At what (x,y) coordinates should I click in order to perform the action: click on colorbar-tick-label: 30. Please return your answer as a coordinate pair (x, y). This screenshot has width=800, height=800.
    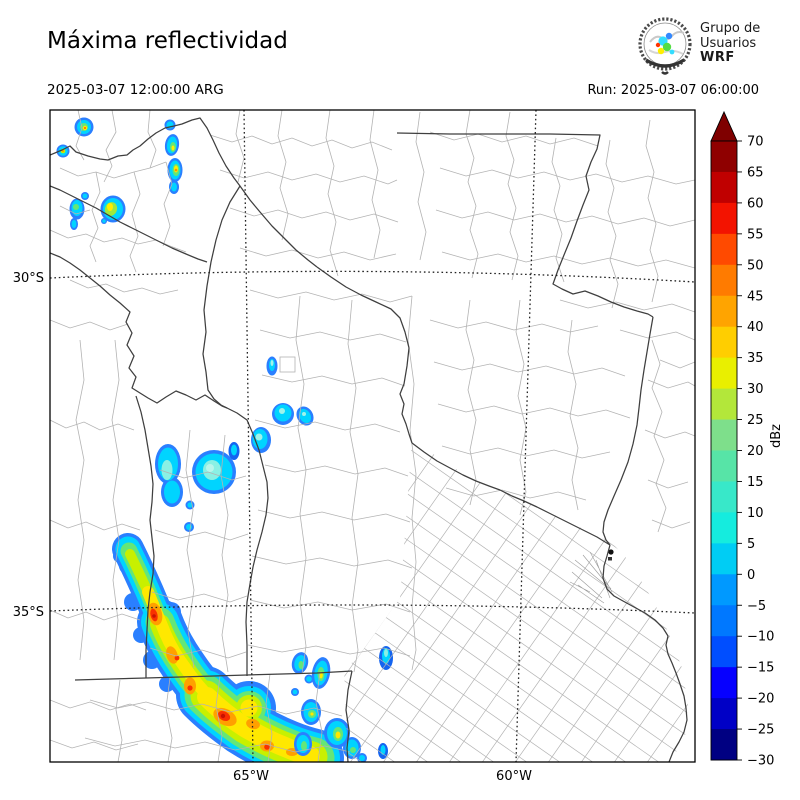
    Looking at the image, I should click on (755, 389).